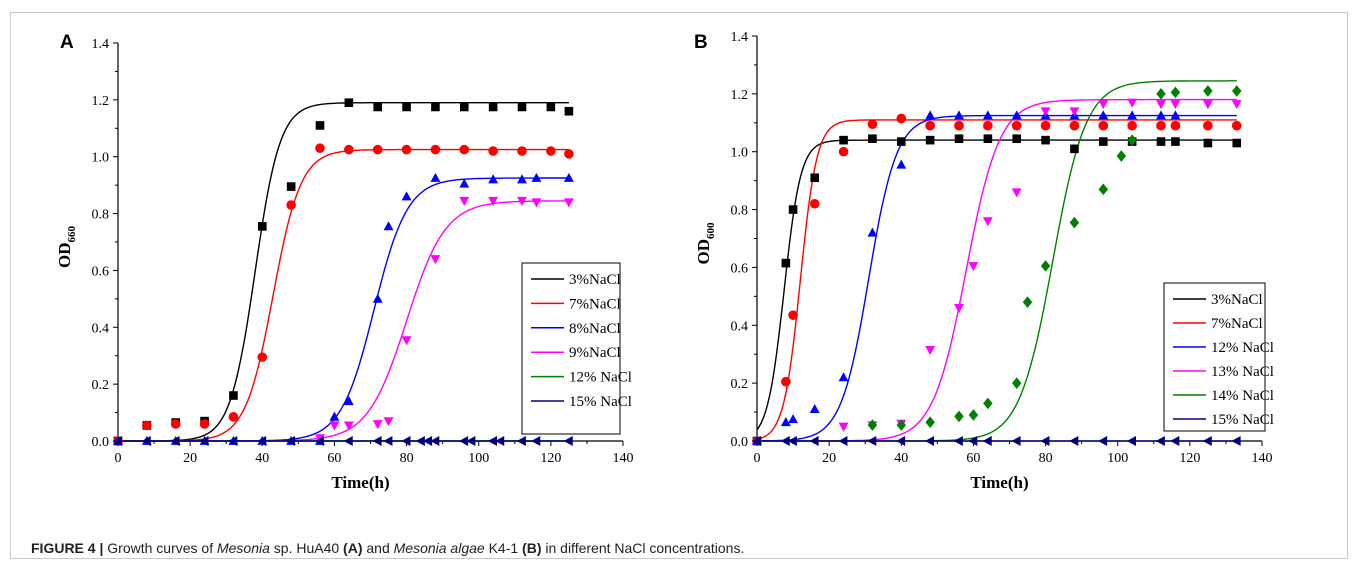  I want to click on caption-bold-b: (B), so click(532, 548).